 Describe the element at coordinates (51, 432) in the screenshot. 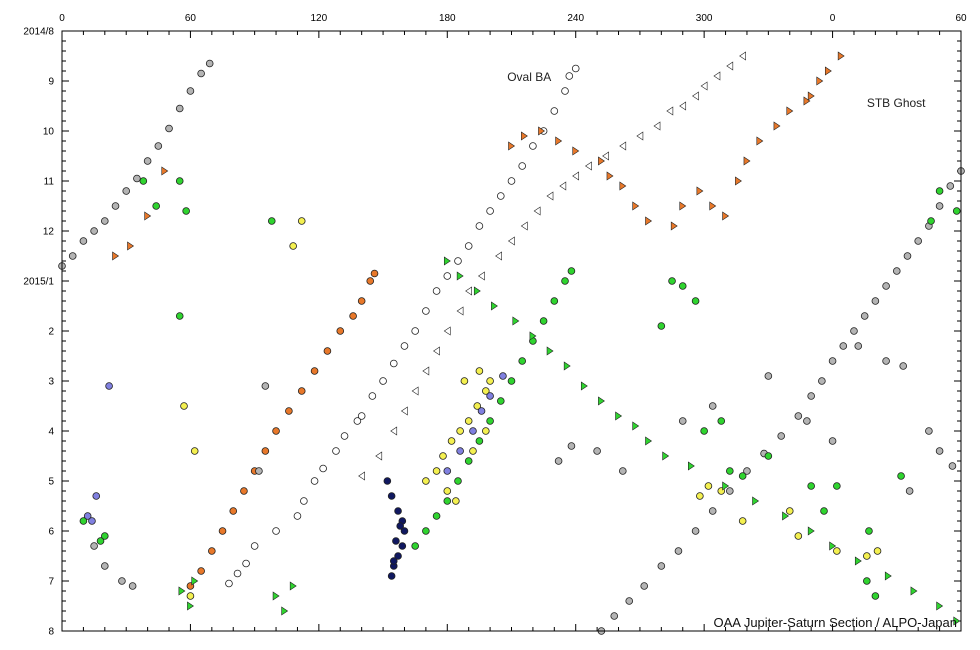

I see `y-tick-label: 4` at that location.